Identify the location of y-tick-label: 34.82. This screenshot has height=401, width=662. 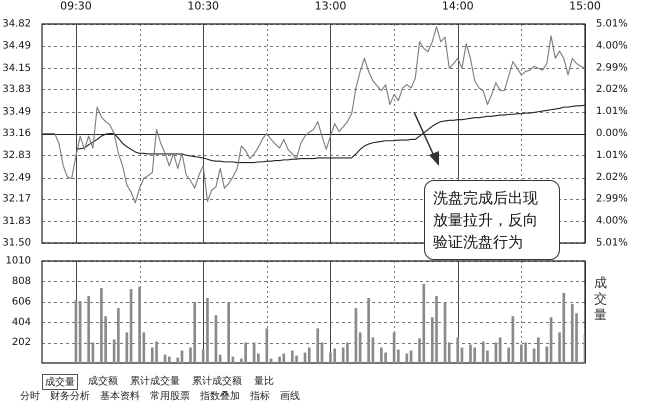
(16, 24).